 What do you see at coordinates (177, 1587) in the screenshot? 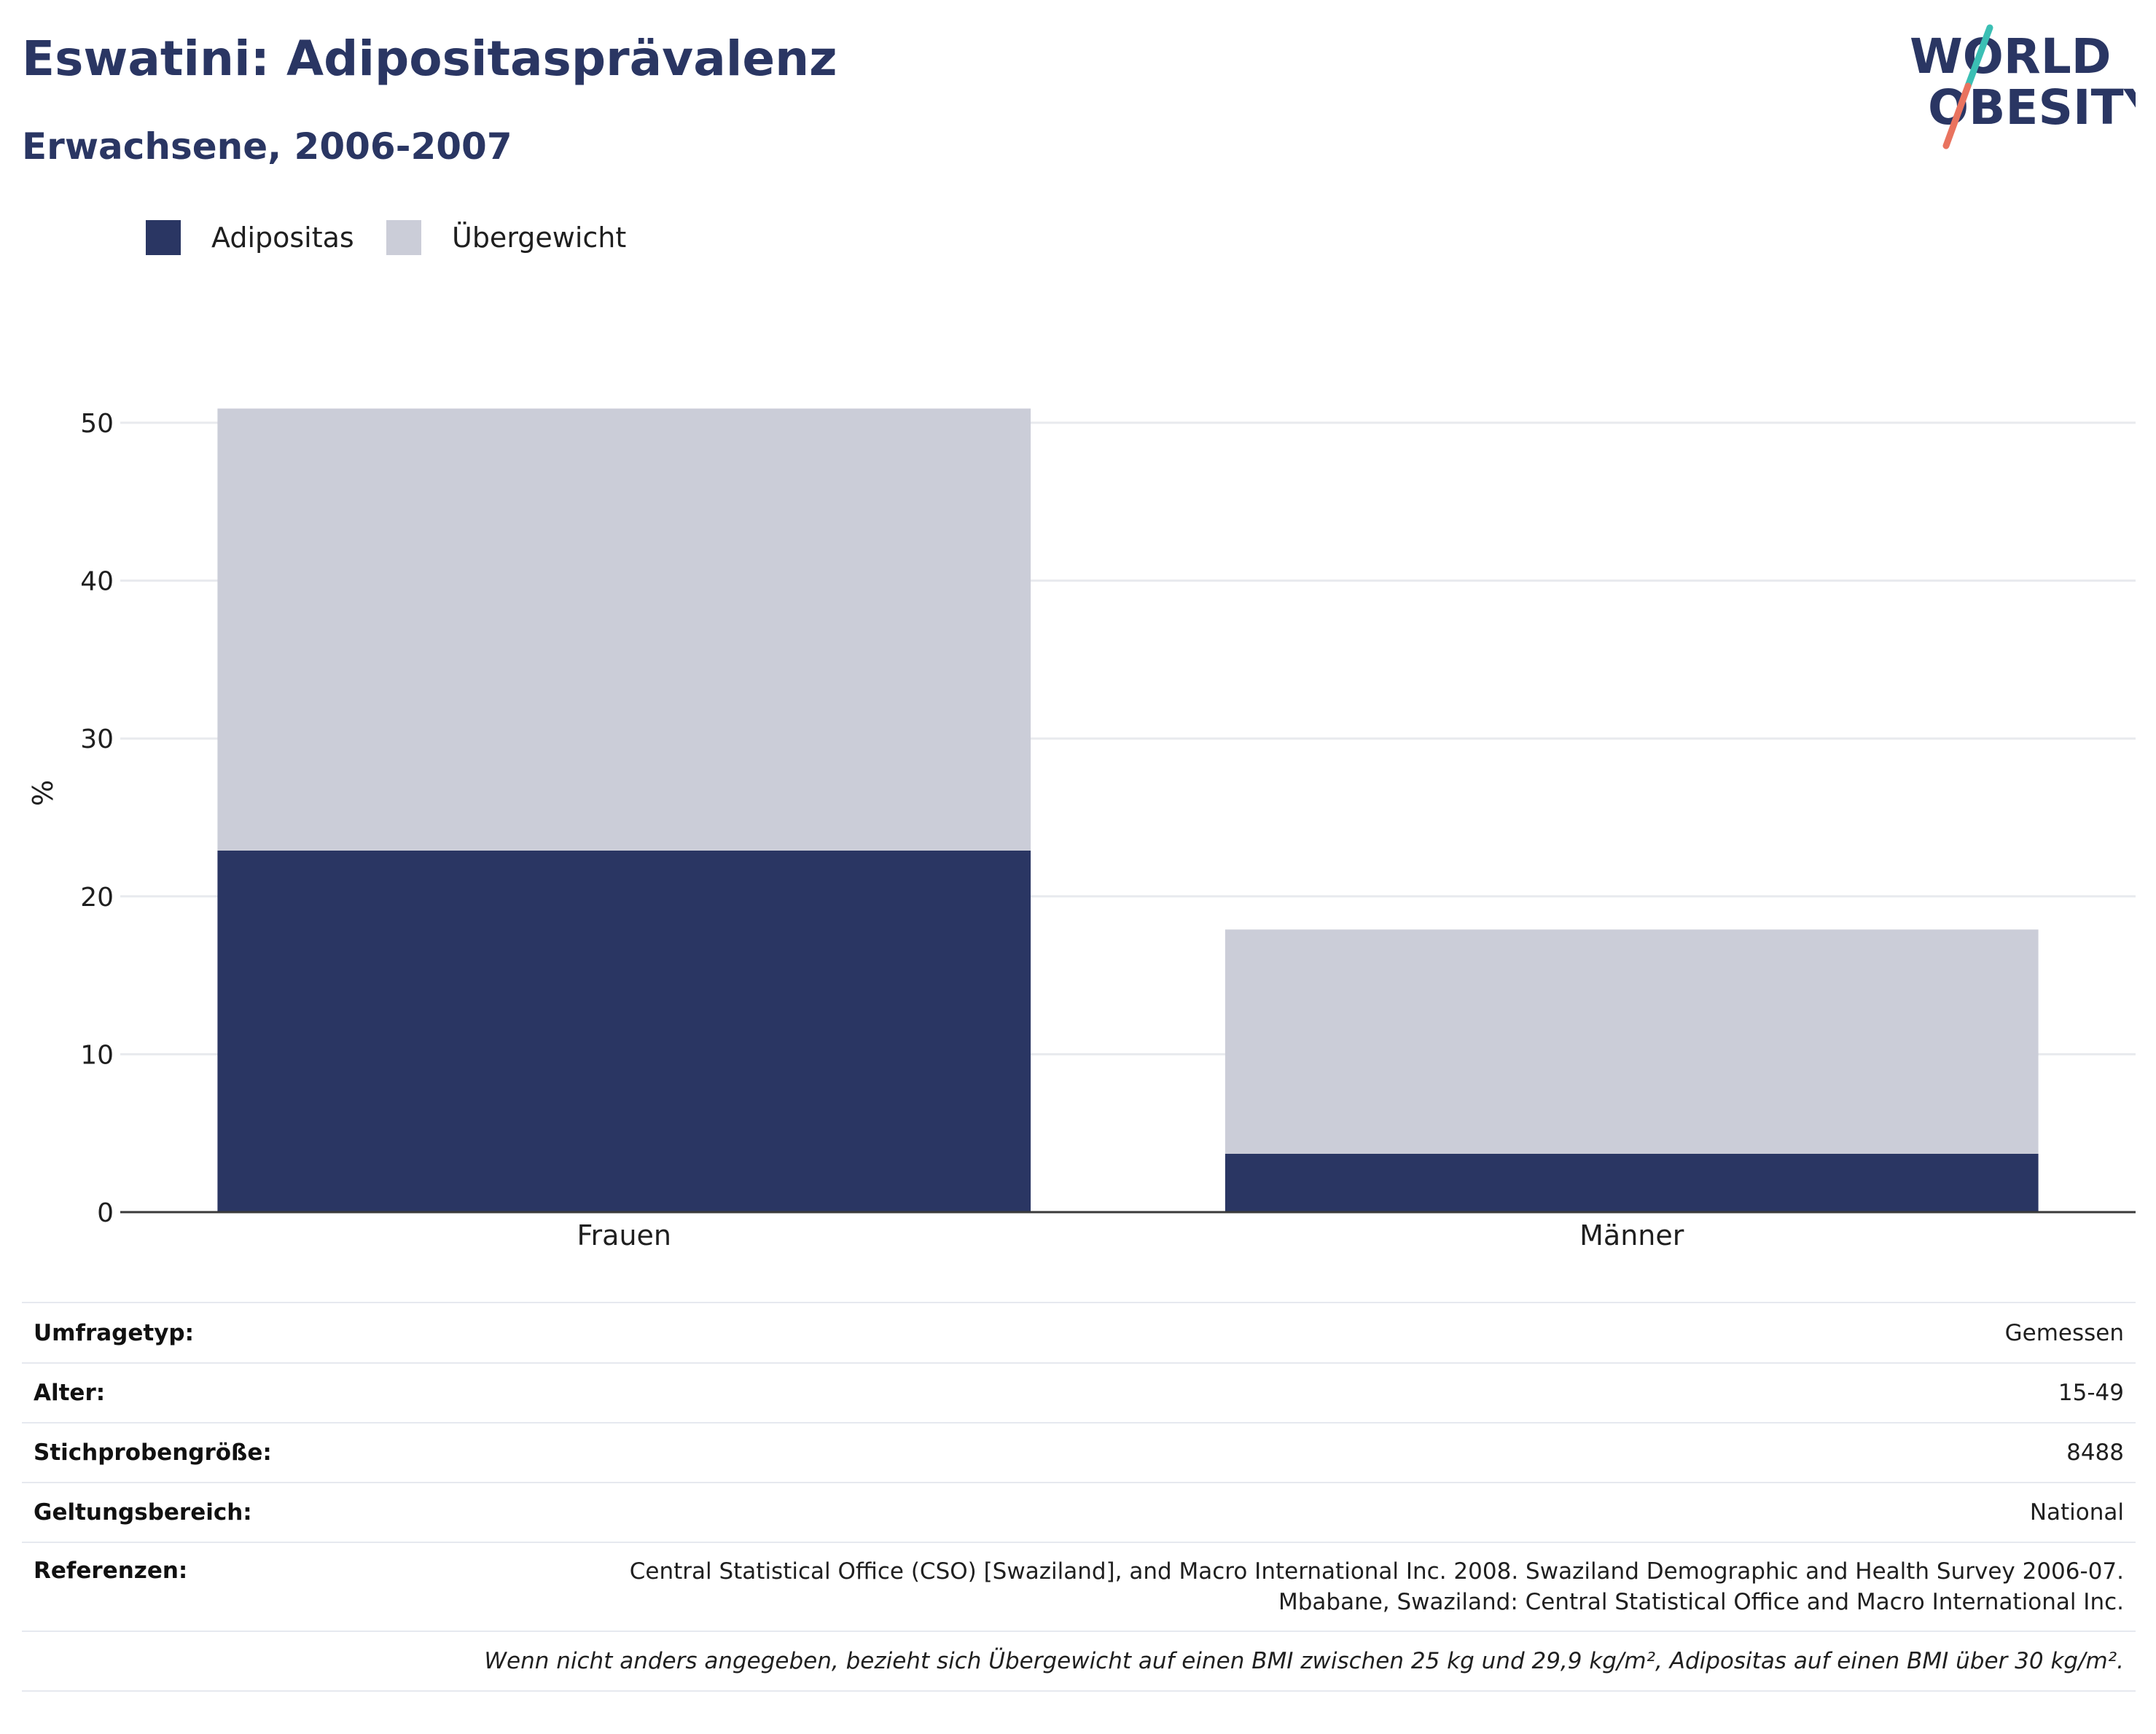
I see `info-key: Referenzen:` at bounding box center [177, 1587].